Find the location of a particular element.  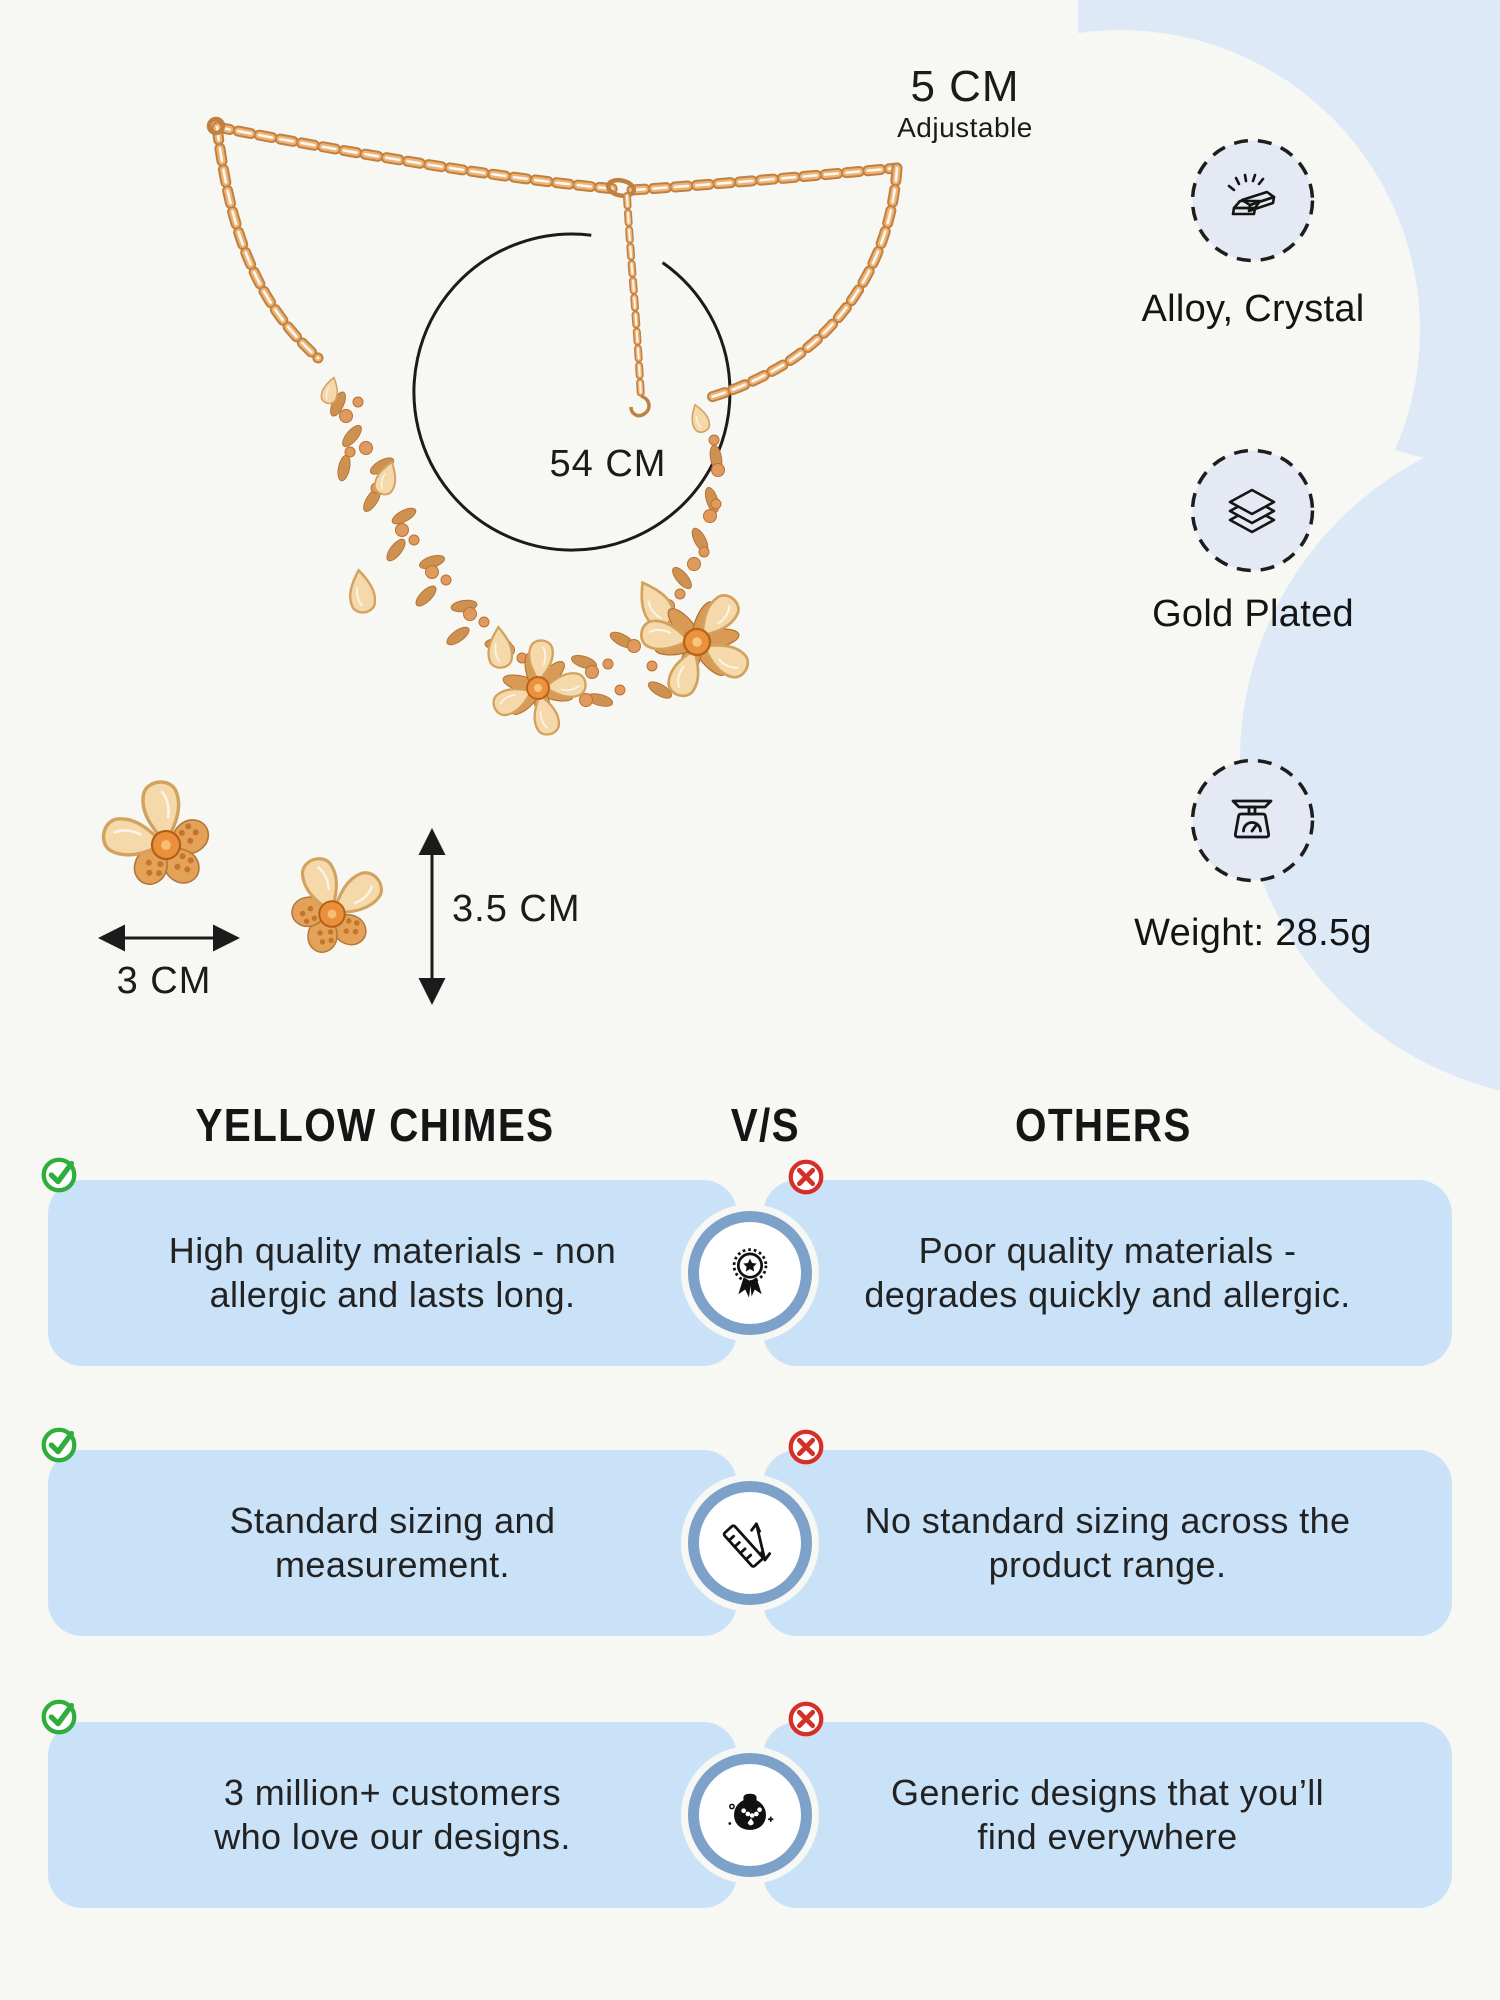

earrings is located at coordinates (240, 870).